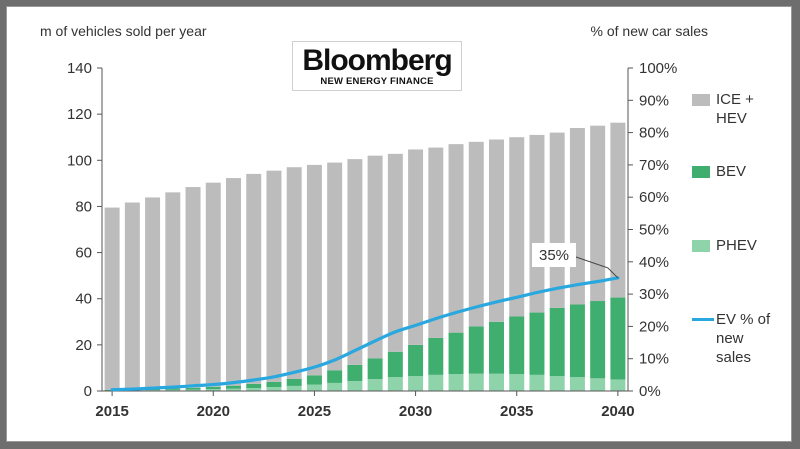  I want to click on x-tick-label-2030: 2030, so click(415, 411).